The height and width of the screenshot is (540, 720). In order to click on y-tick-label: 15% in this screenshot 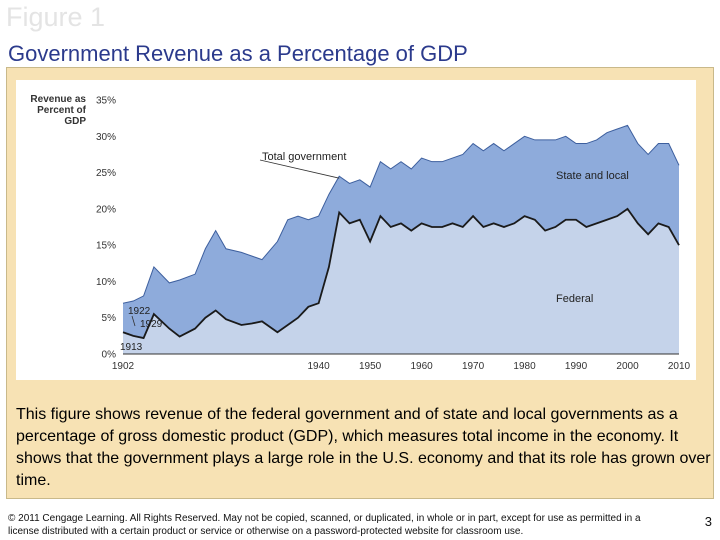, I will do `click(106, 246)`.